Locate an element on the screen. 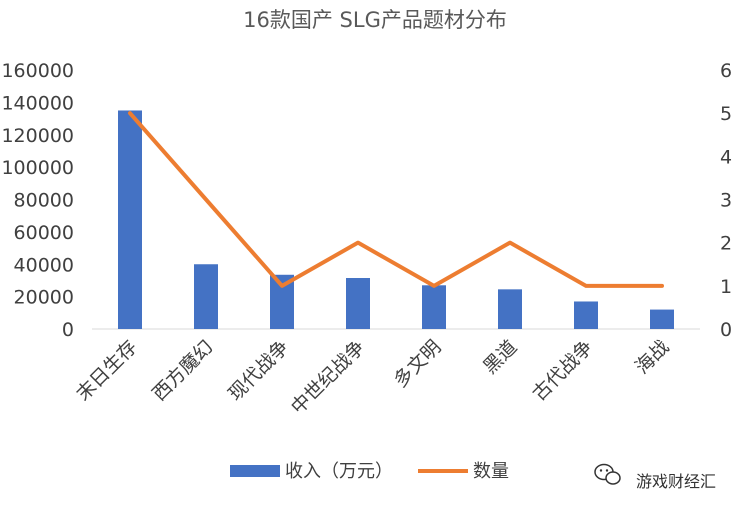  bar-西方魔幻 is located at coordinates (206, 296).